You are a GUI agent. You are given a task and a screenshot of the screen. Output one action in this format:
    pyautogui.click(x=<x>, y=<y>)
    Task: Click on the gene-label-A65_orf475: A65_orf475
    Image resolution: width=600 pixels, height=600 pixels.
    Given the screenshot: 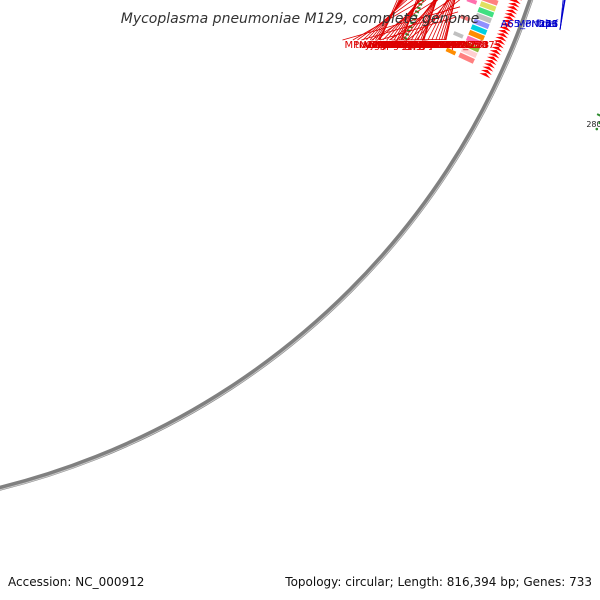 What is the action you would take?
    pyautogui.click(x=472, y=45)
    